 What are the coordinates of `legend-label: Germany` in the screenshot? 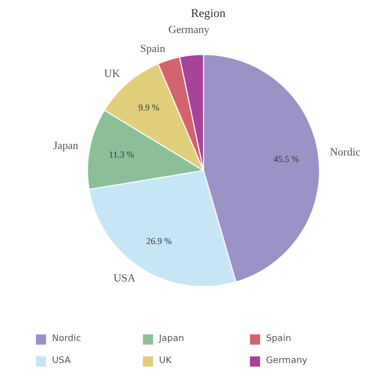 It's located at (287, 361).